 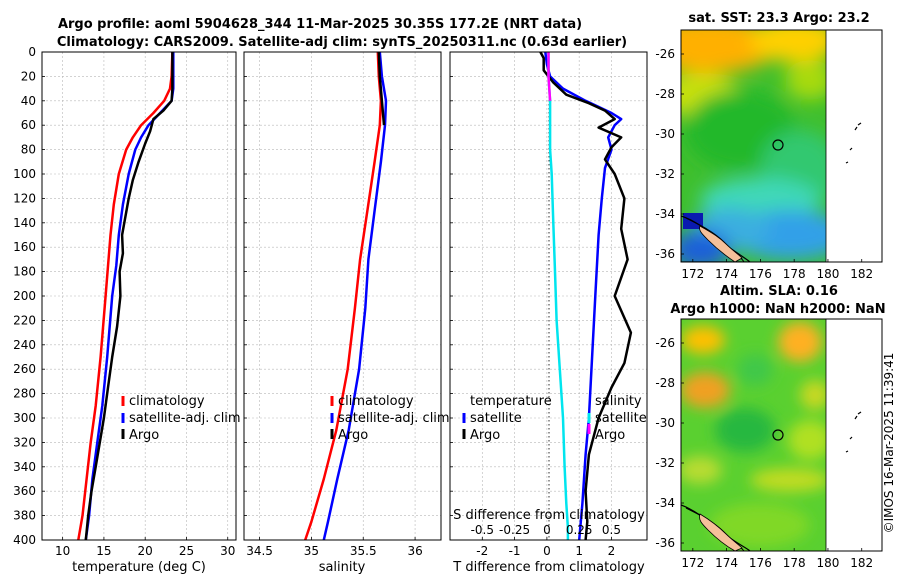 I want to click on lat-tick-label: -36, so click(x=665, y=254).